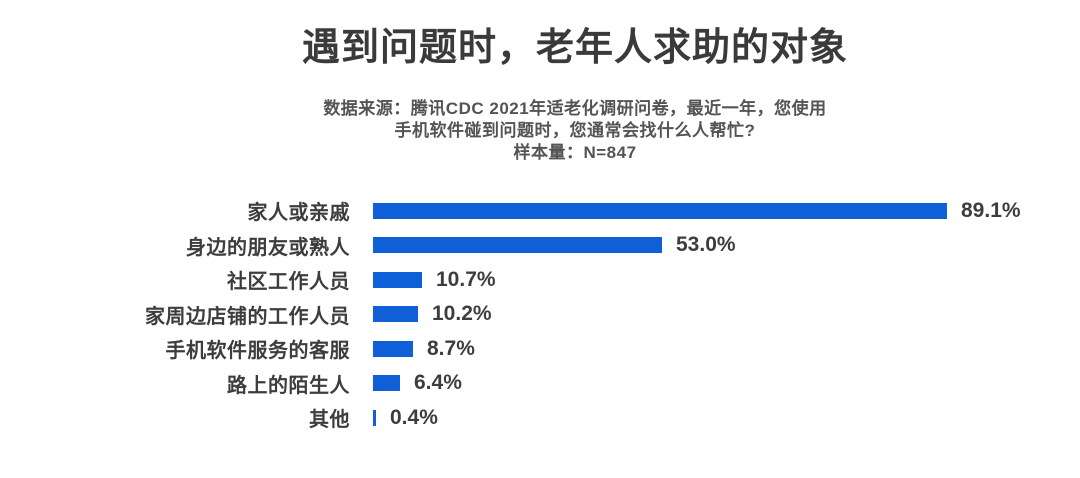 The width and height of the screenshot is (1080, 478). I want to click on bar-track: 10.2%, so click(726, 314).